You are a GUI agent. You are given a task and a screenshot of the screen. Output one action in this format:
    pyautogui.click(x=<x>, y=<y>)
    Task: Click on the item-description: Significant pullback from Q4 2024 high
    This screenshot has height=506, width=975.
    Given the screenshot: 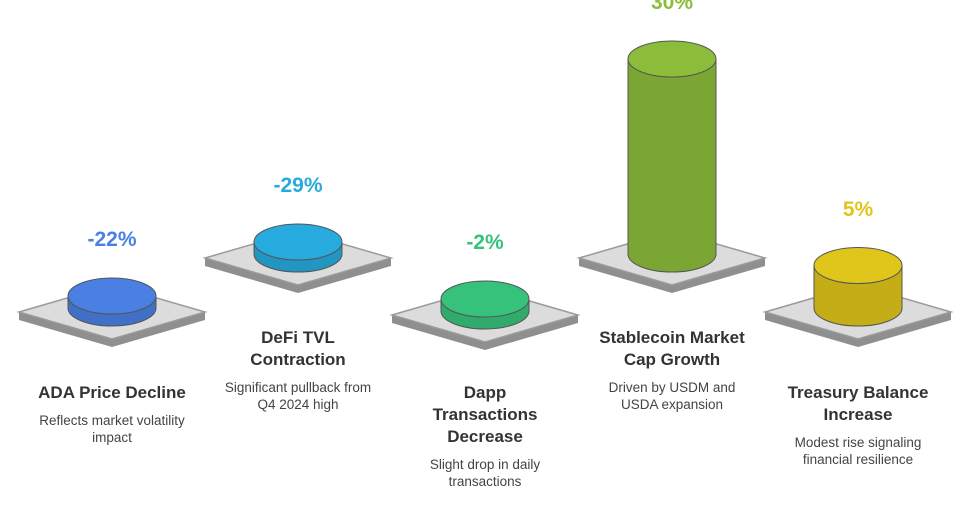 What is the action you would take?
    pyautogui.click(x=298, y=396)
    